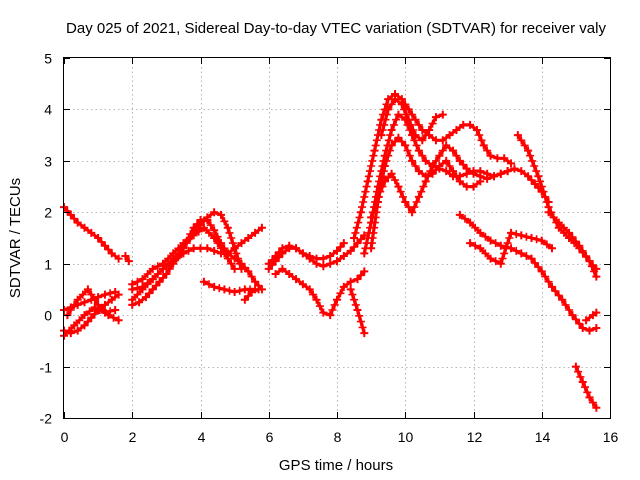 This screenshot has width=640, height=480. I want to click on y-tick-label: 5, so click(48, 59).